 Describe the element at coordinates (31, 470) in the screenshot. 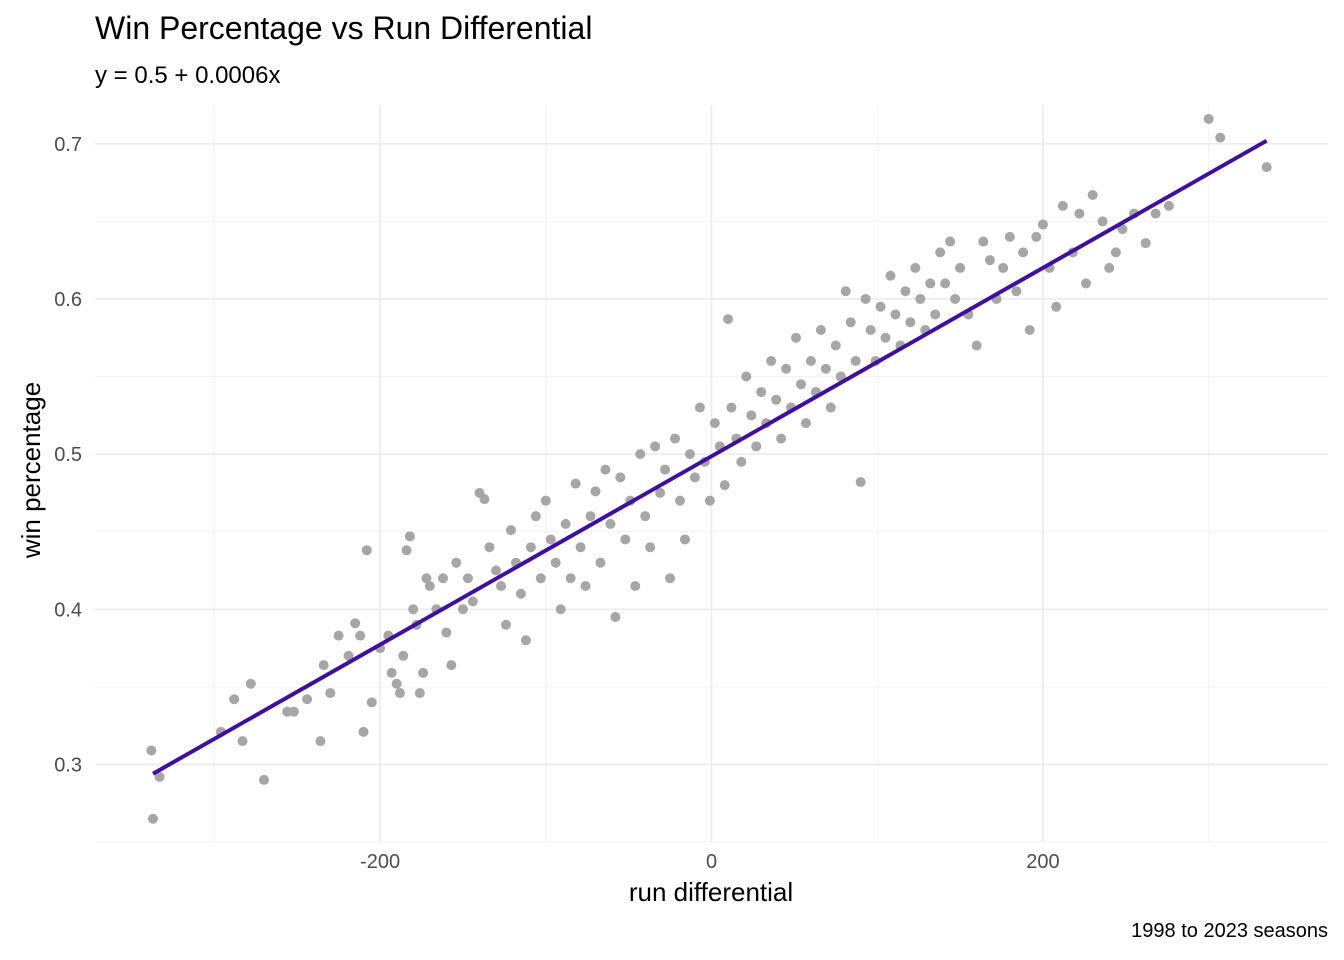

I see `y-axis-title: win percentage` at that location.